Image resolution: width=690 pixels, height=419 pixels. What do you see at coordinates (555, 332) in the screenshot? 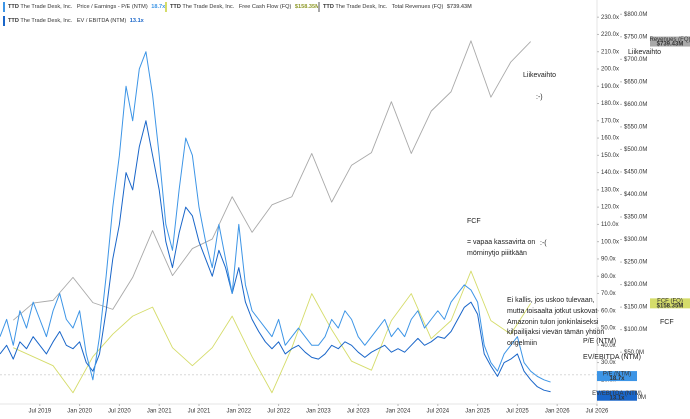
I see `annotation: kilpailijaksi vievän tämän yhtiön` at bounding box center [555, 332].